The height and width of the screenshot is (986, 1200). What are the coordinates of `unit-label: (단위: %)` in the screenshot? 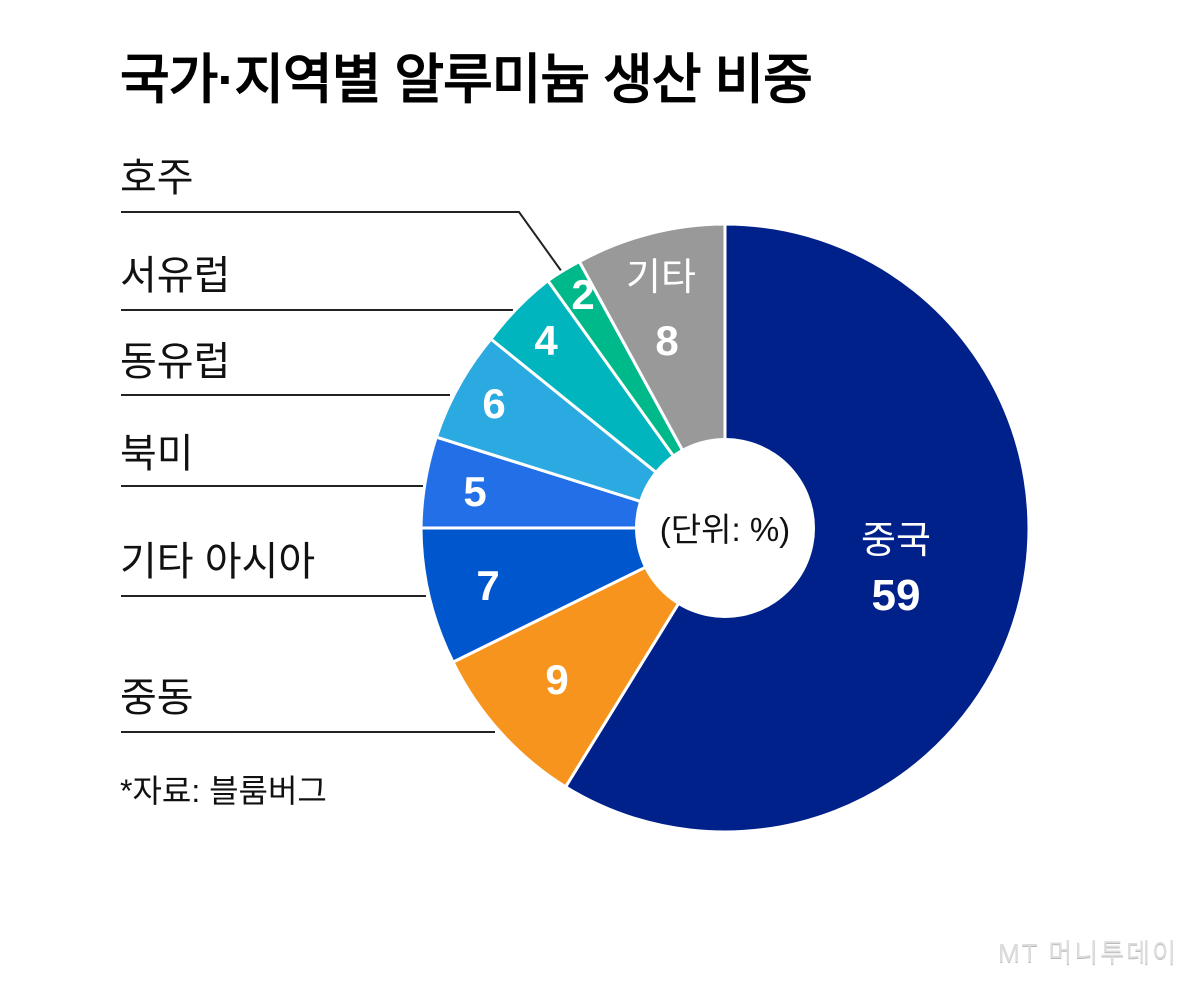 It's located at (725, 529).